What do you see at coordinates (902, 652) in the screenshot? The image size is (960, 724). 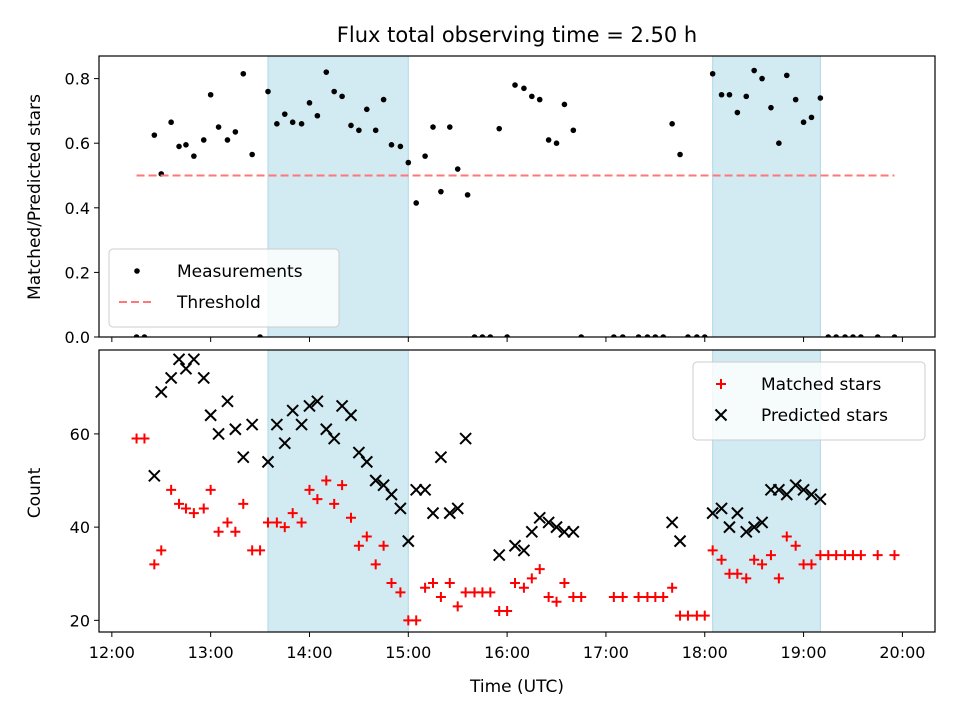 I see `x-tick-label: 20:00` at bounding box center [902, 652].